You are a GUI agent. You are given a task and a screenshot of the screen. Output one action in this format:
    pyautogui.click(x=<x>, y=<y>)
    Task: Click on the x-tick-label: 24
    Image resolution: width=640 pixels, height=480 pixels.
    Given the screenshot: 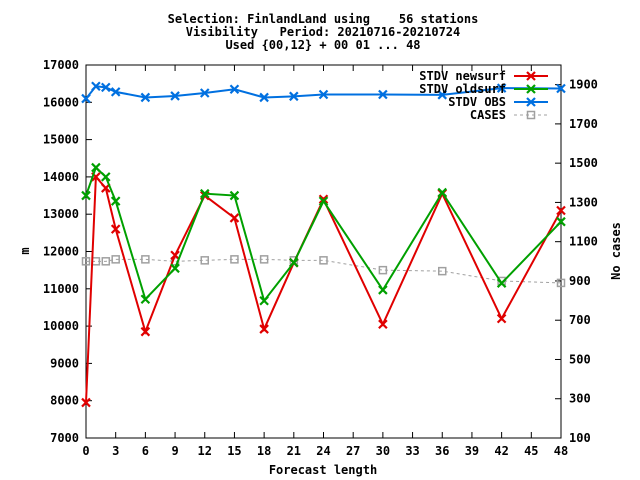 What is the action you would take?
    pyautogui.click(x=323, y=451)
    